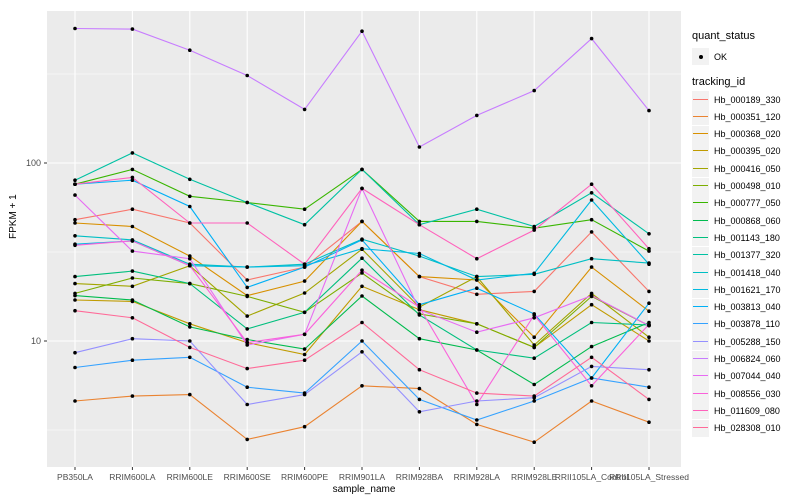 This screenshot has width=800, height=500. I want to click on x-tick-label: RRIM600LA, so click(132, 477).